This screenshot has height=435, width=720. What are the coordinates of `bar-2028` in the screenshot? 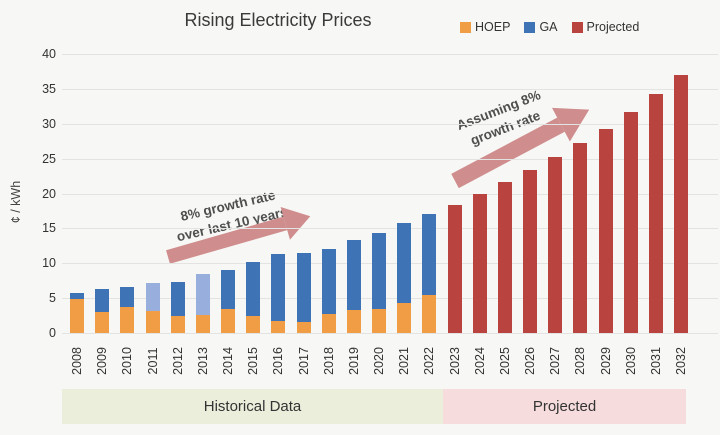 It's located at (580, 238).